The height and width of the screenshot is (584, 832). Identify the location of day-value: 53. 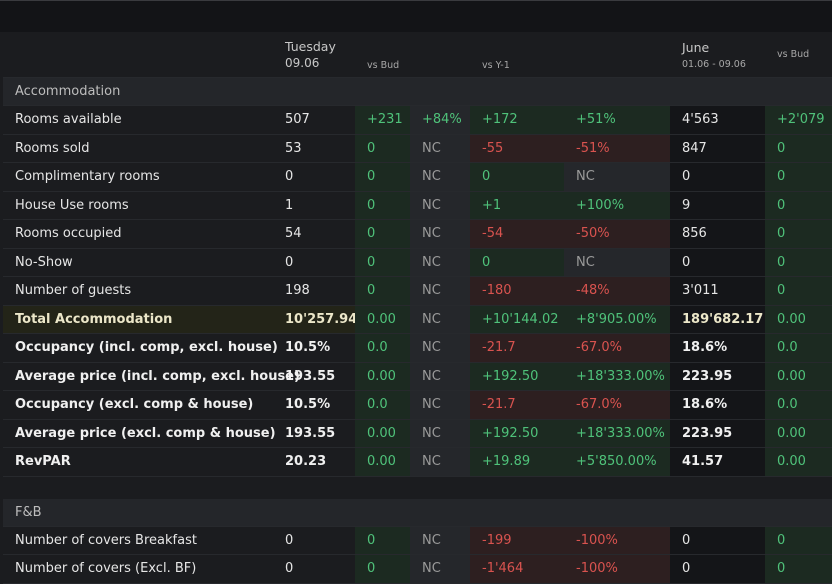
(293, 148).